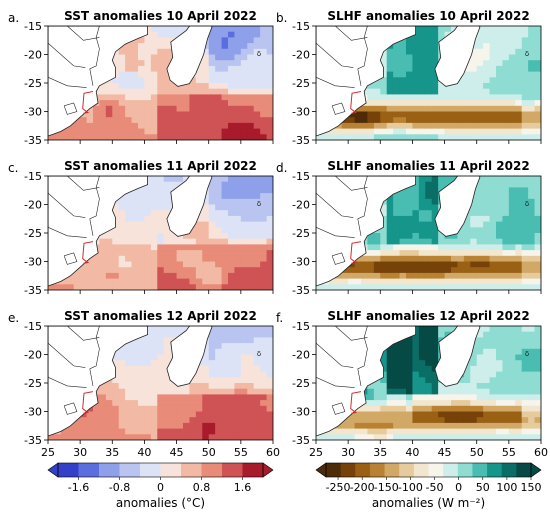 The image size is (550, 520). What do you see at coordinates (301, 83) in the screenshot?
I see `lat-tick-label: -25` at bounding box center [301, 83].